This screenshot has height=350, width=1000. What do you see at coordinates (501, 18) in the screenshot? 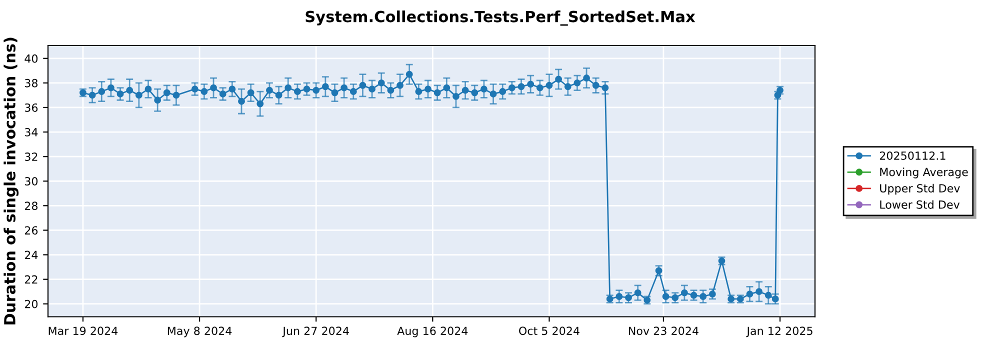
I see `chart-title: System.Collections.Tests.Perf_SortedSet.Max` at bounding box center [501, 18].